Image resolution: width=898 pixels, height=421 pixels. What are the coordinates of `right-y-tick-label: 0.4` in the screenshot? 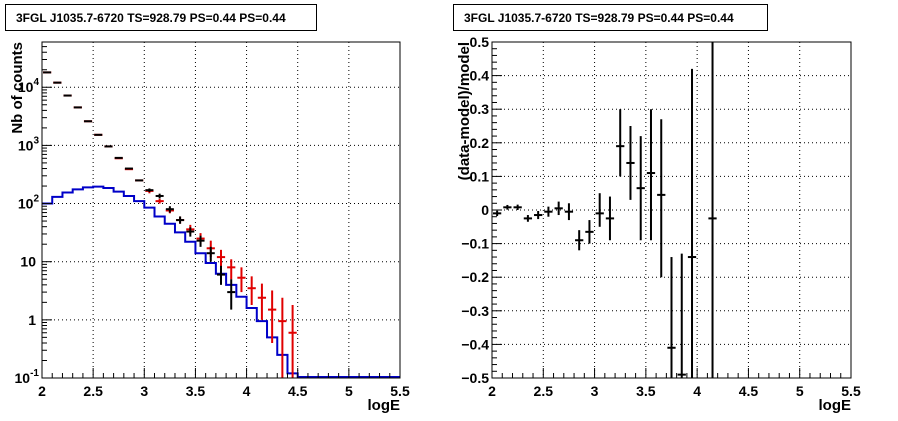 It's located at (480, 76).